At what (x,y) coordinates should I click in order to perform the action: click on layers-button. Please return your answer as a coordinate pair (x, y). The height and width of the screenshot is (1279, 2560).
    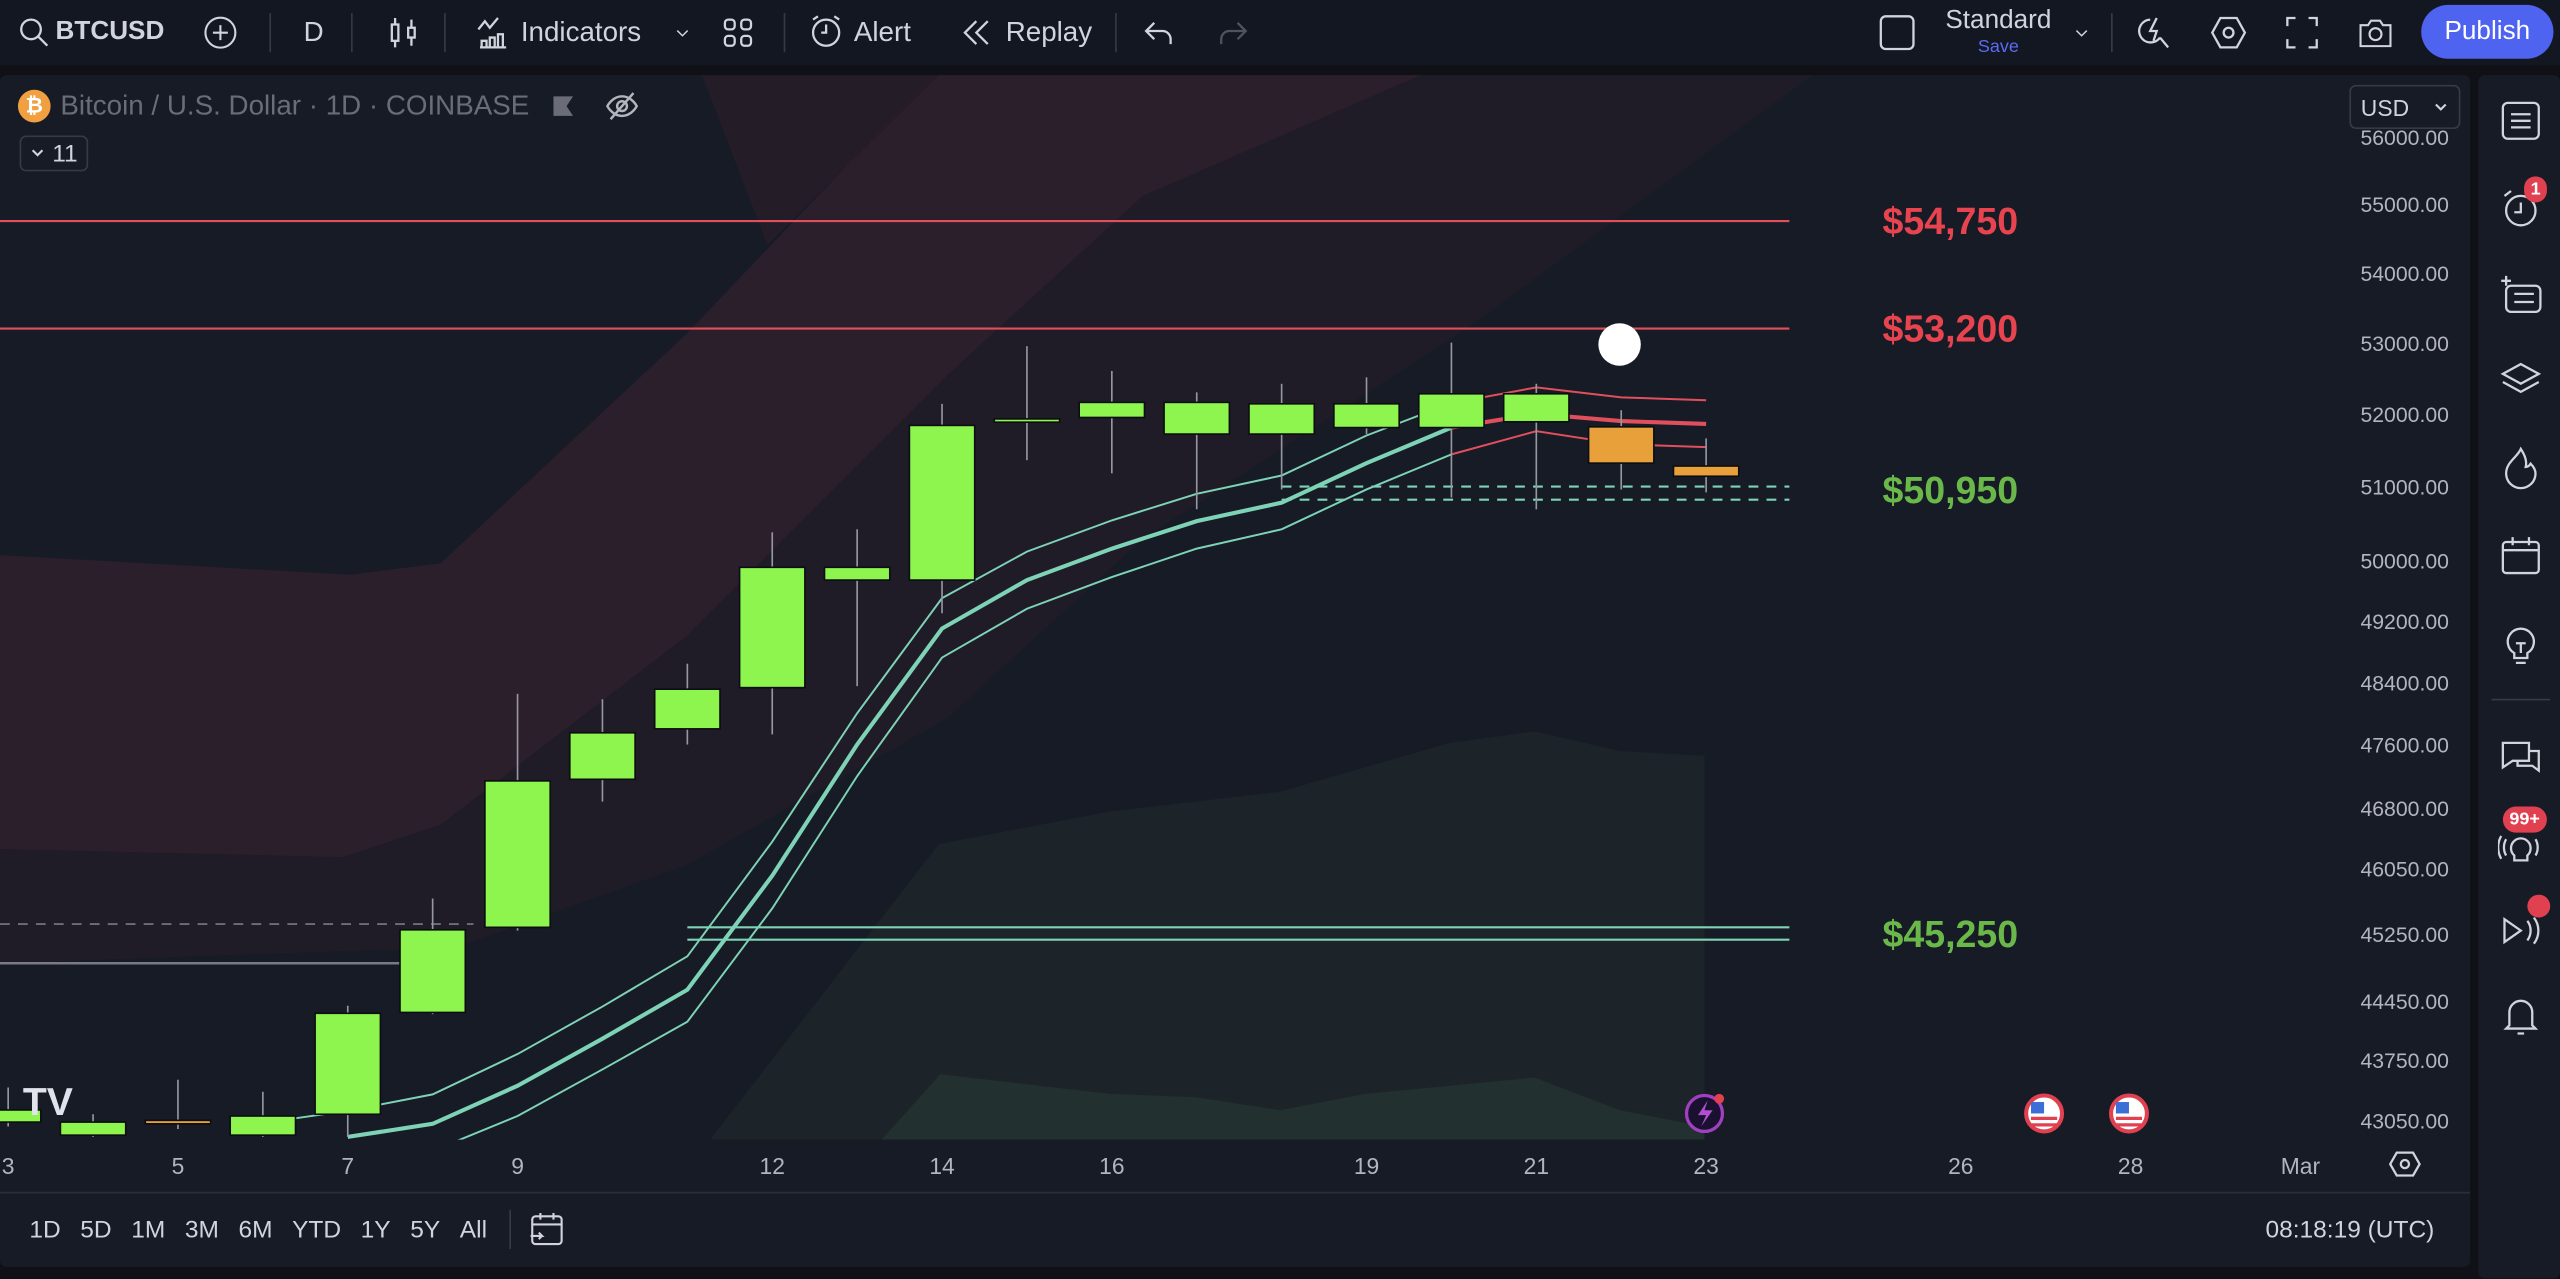
    Looking at the image, I should click on (2520, 377).